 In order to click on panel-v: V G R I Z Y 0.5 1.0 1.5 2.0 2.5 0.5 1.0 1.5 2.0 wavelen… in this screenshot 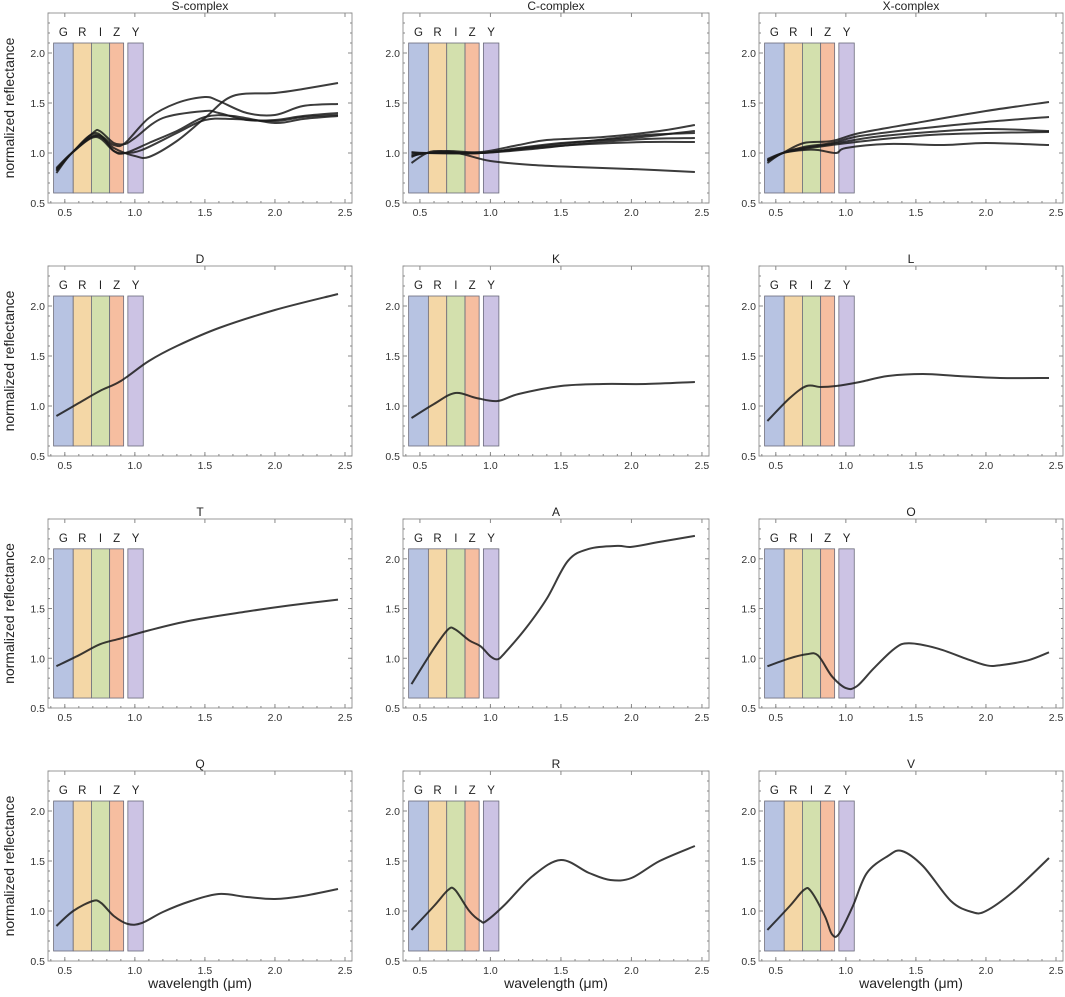, I will do `click(902, 874)`.